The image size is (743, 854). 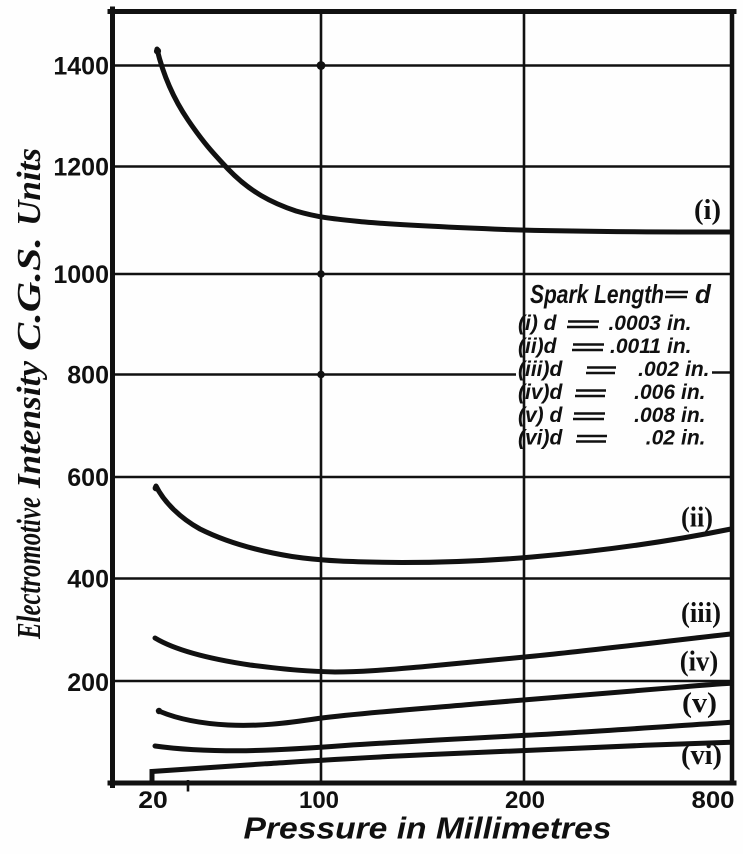 I want to click on svg-text: (i), so click(x=707, y=210).